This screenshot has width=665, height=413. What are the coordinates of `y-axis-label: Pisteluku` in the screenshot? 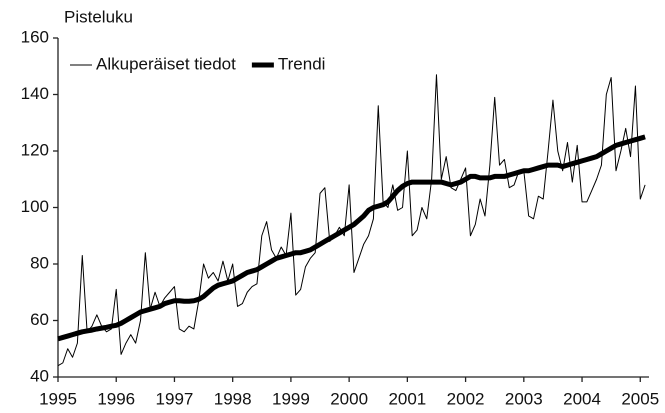 It's located at (98, 16).